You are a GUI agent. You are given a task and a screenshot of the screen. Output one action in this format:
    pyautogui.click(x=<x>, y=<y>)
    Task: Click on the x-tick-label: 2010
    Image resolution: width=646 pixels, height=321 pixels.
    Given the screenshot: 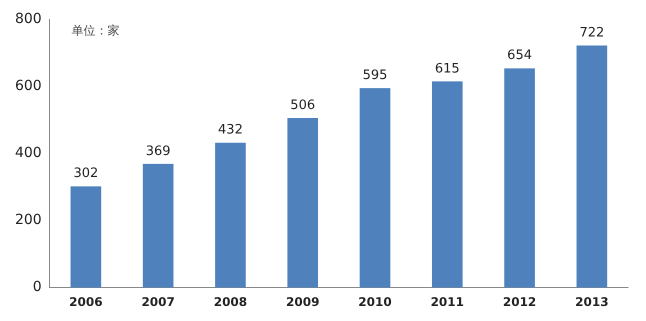 What is the action you would take?
    pyautogui.click(x=375, y=301)
    